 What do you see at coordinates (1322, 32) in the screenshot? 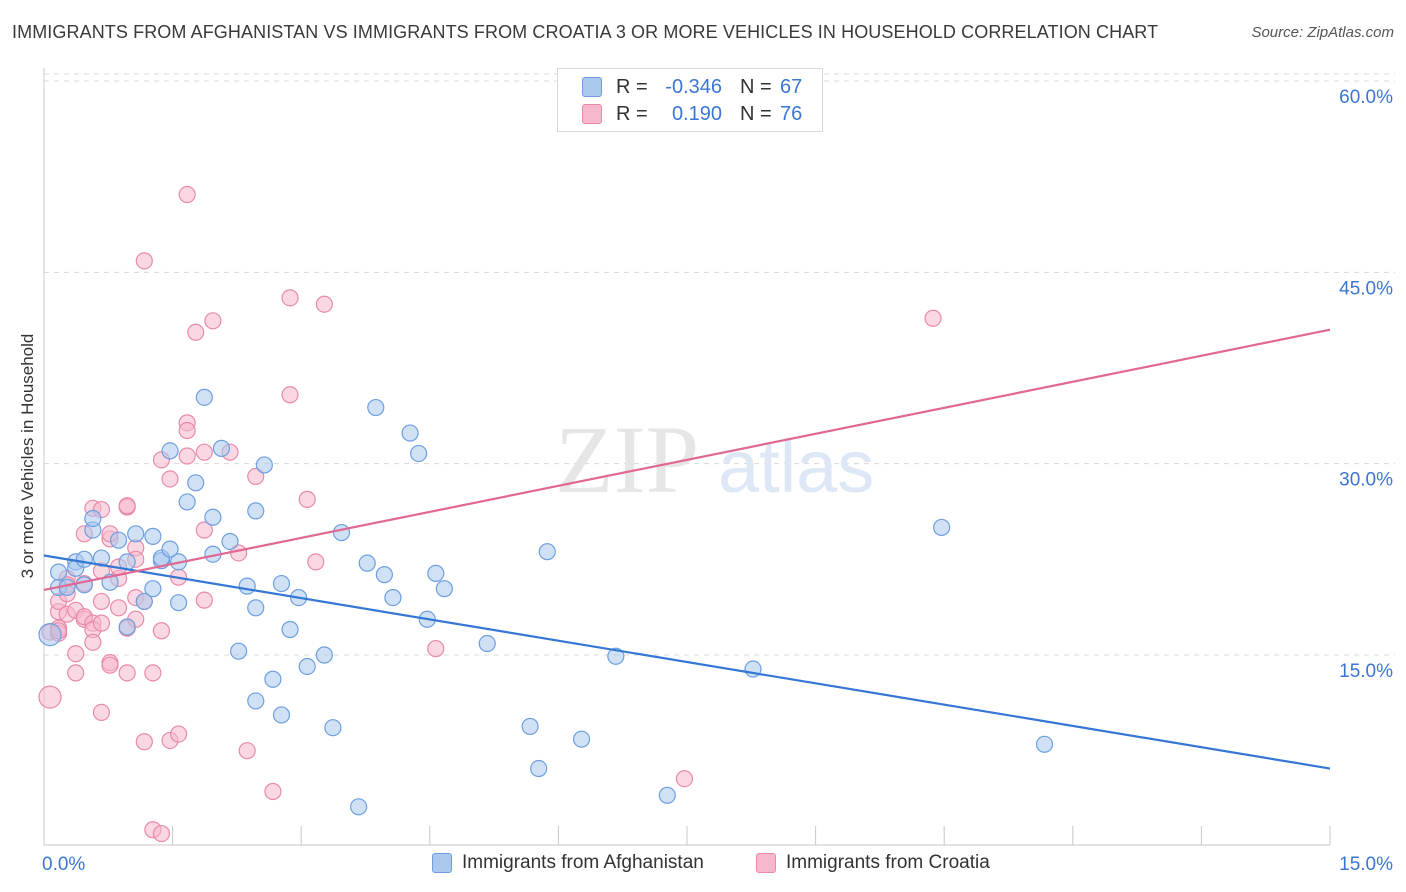
I see `source-label: Source: ZipAtlas.com` at bounding box center [1322, 32].